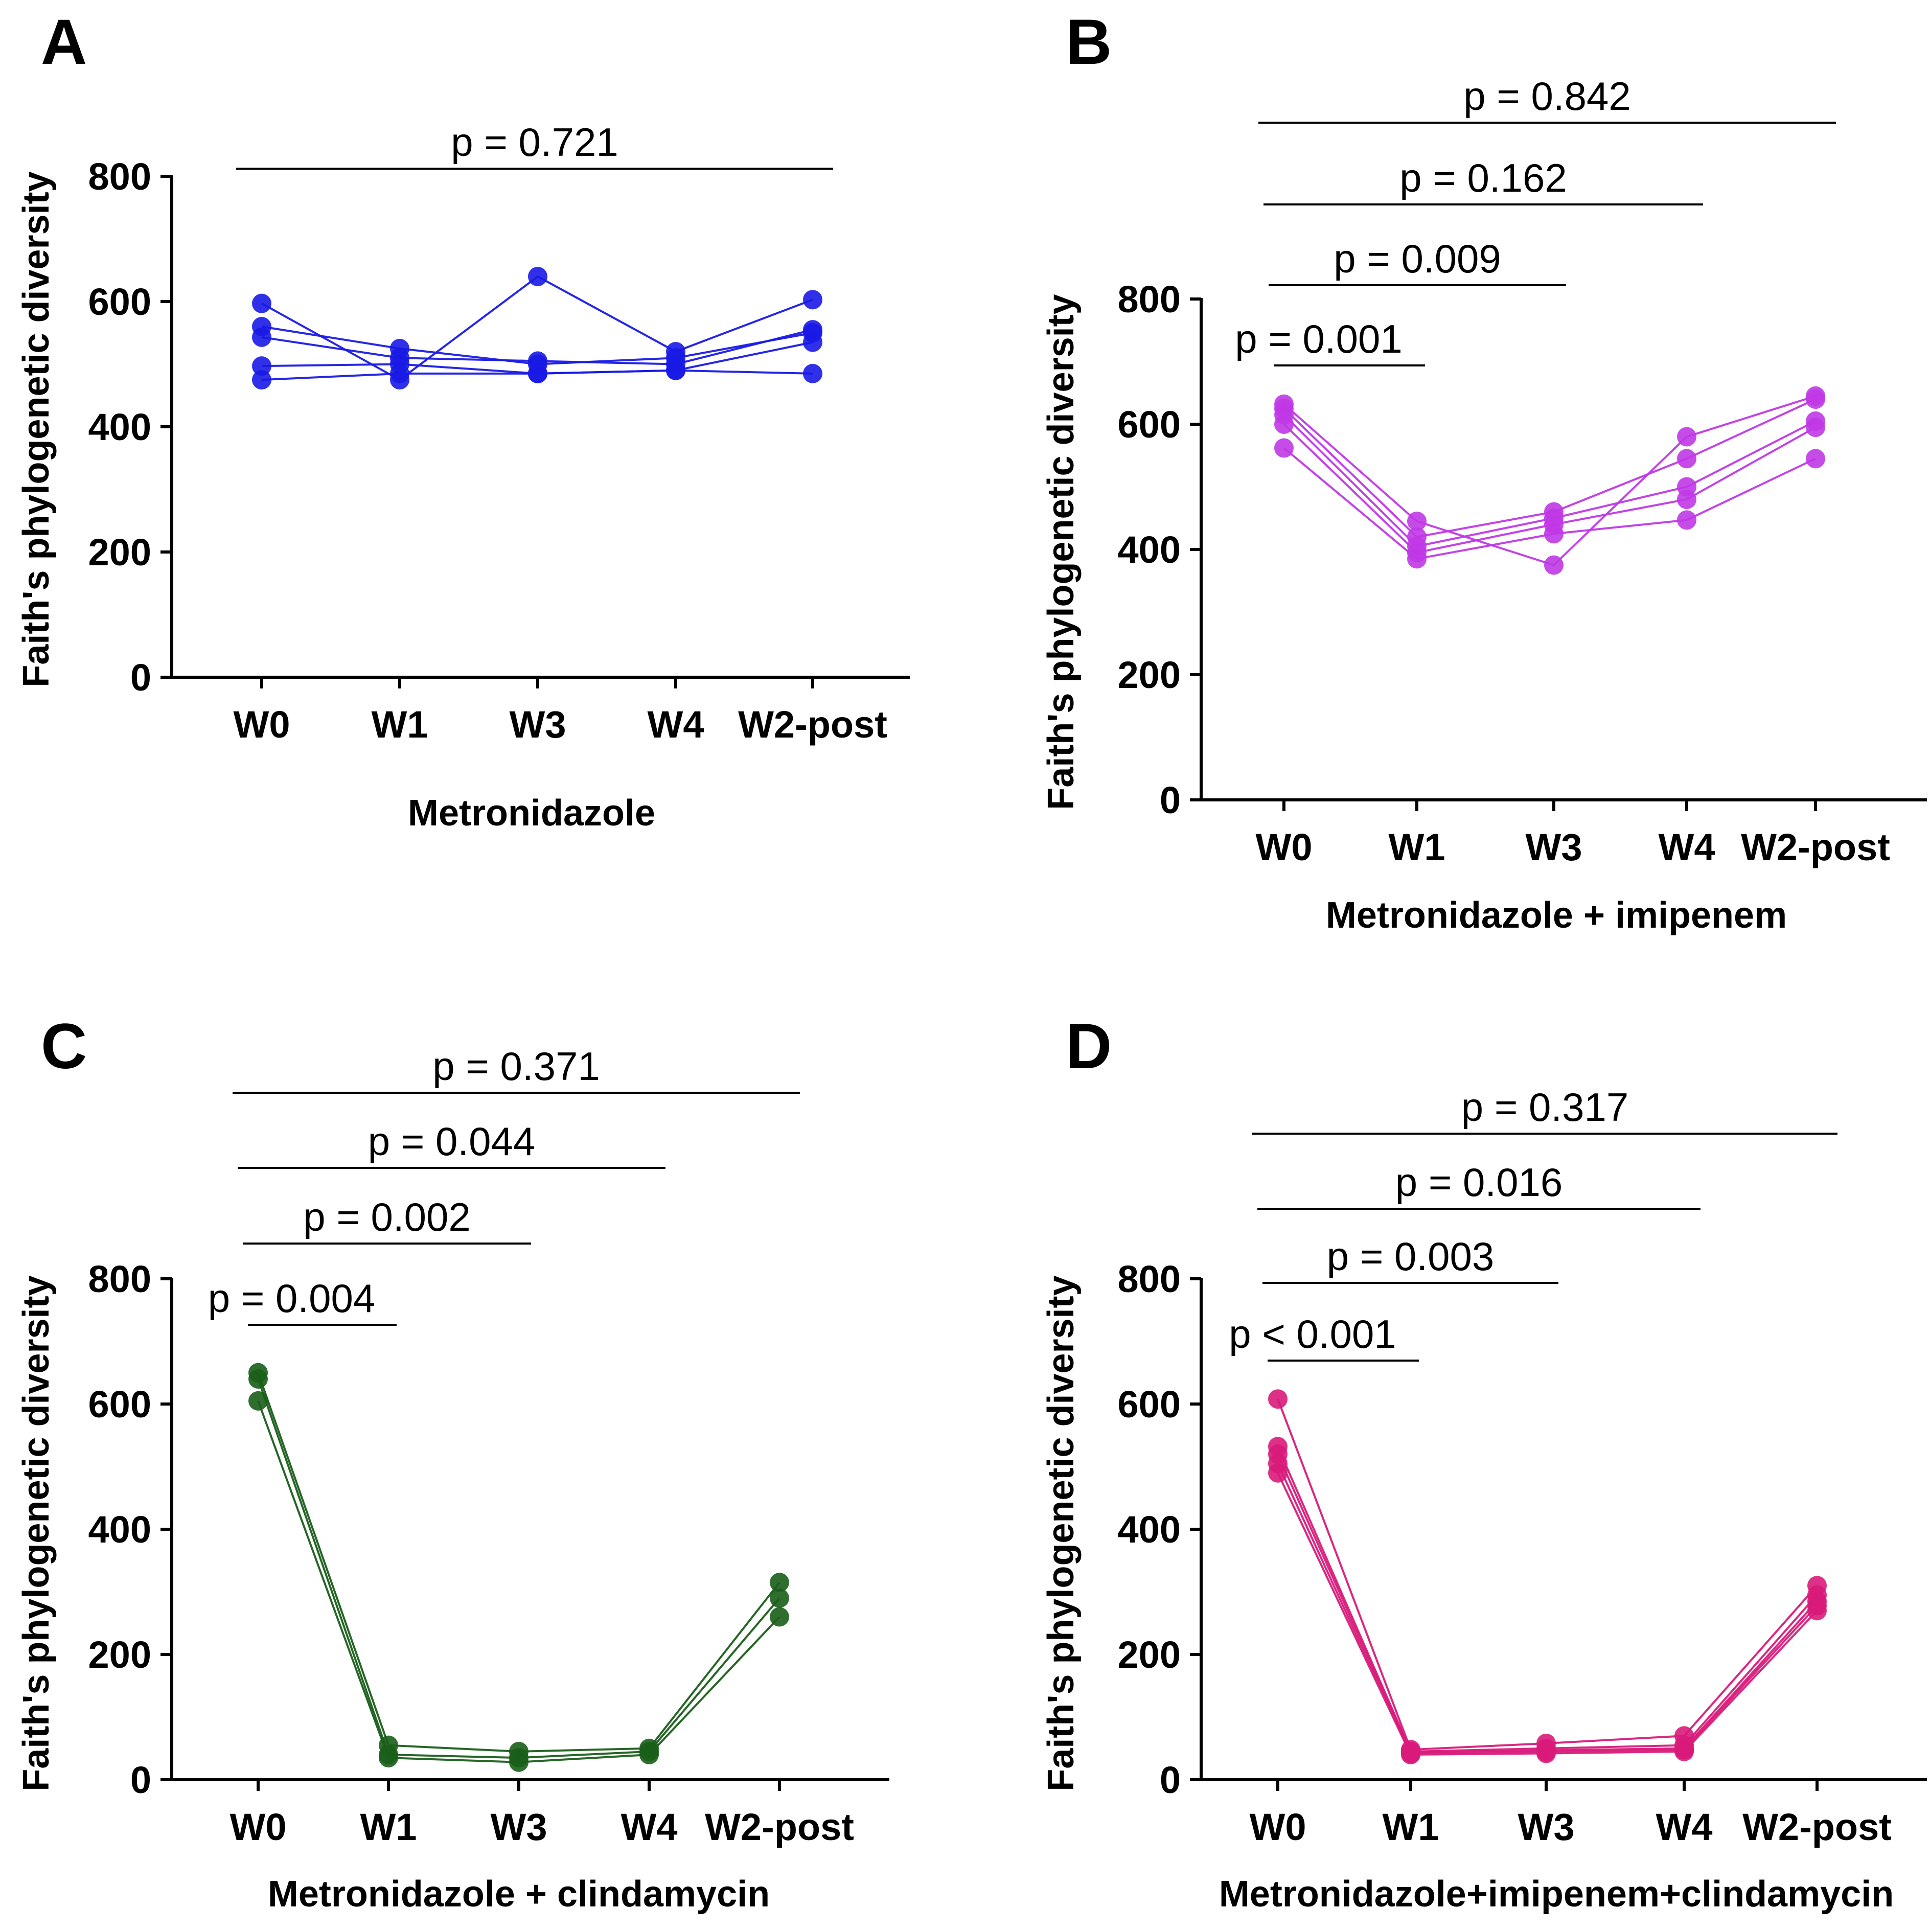 The width and height of the screenshot is (1930, 1932). What do you see at coordinates (1483, 177) in the screenshot?
I see `p-value-label: p = 0.162` at bounding box center [1483, 177].